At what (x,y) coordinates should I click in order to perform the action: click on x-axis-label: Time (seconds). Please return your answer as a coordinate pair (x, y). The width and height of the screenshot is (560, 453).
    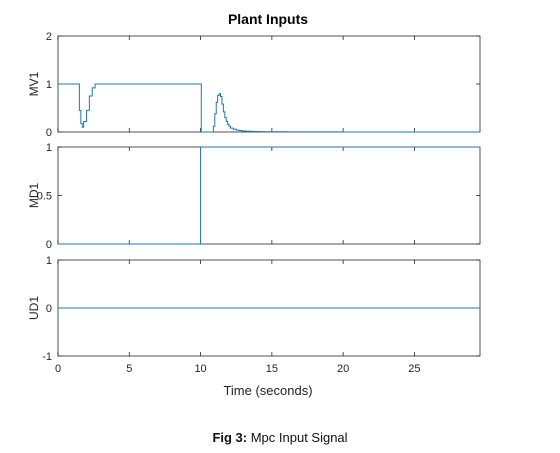
    Looking at the image, I should click on (267, 390).